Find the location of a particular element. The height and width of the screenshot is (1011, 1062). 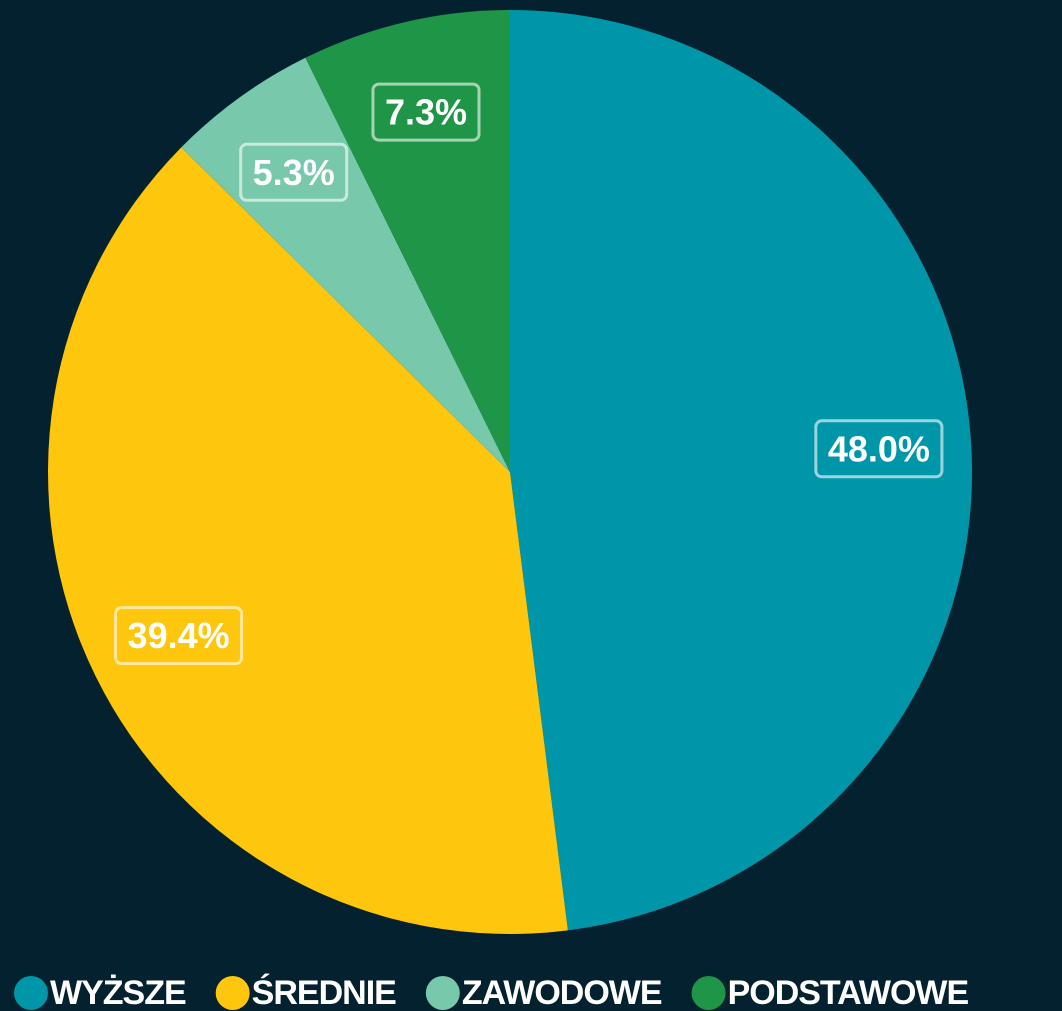

data-label-text: 48.0% is located at coordinates (879, 448).